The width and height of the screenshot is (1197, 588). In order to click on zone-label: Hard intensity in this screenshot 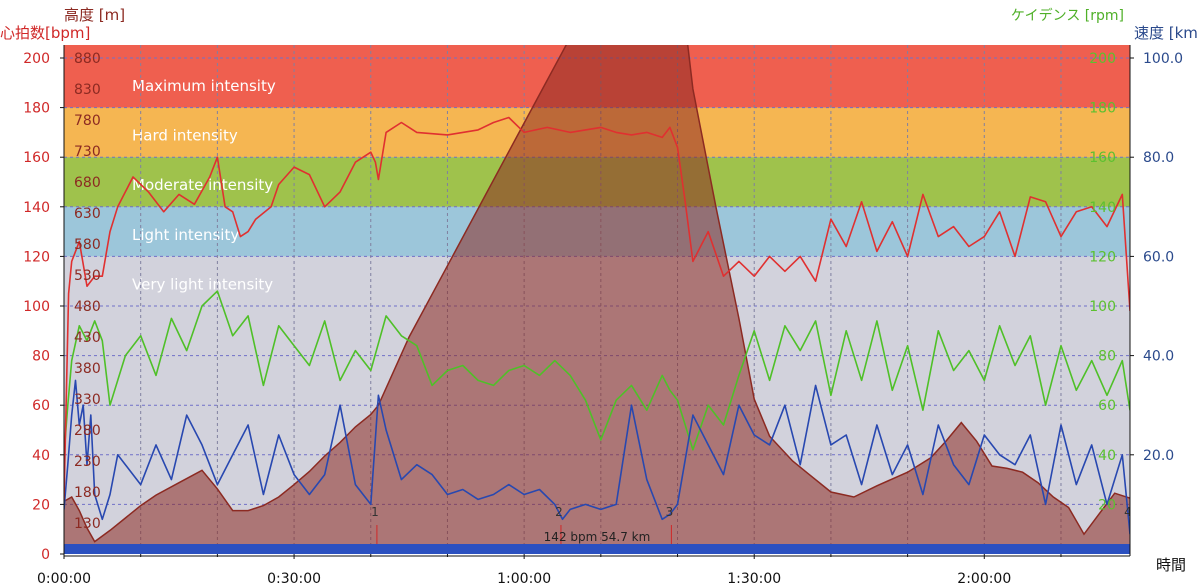, I will do `click(185, 136)`.